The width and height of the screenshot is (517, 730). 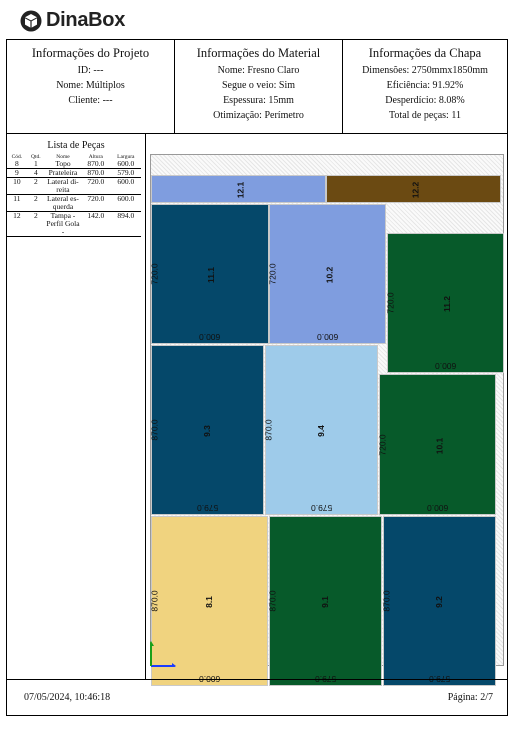 What do you see at coordinates (425, 53) in the screenshot?
I see `sheet-info-title: Informações da Chapa` at bounding box center [425, 53].